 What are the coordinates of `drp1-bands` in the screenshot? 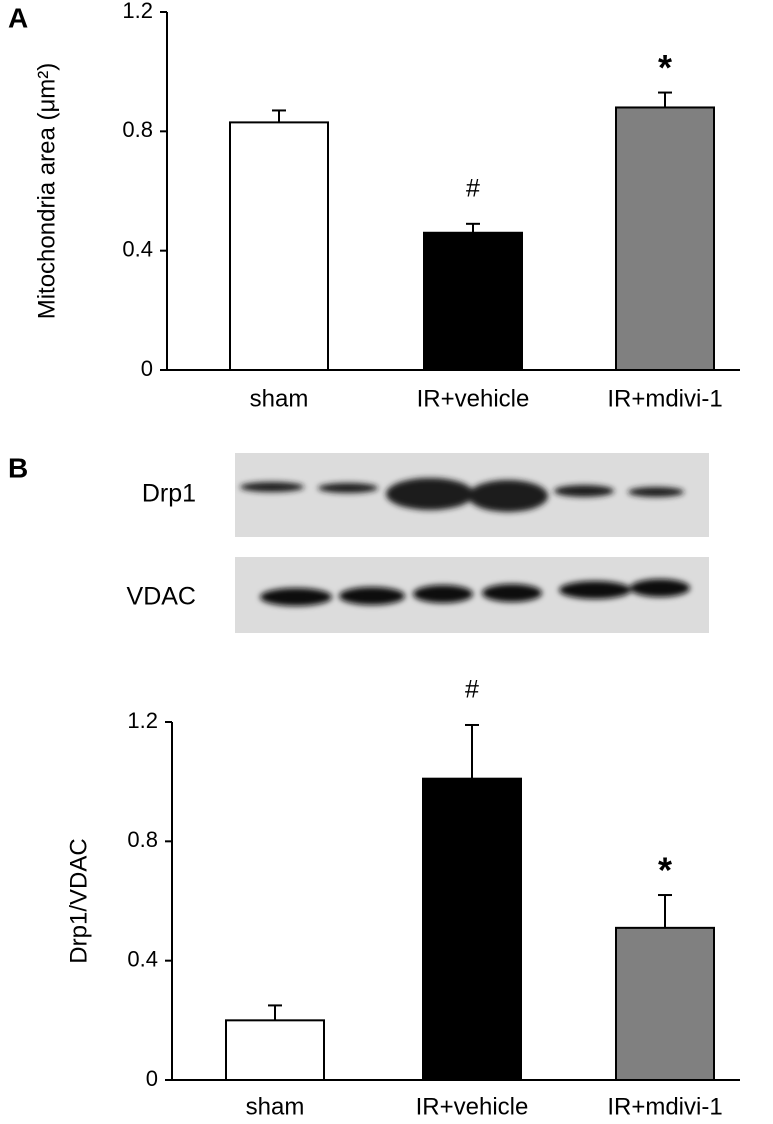 It's located at (462, 495).